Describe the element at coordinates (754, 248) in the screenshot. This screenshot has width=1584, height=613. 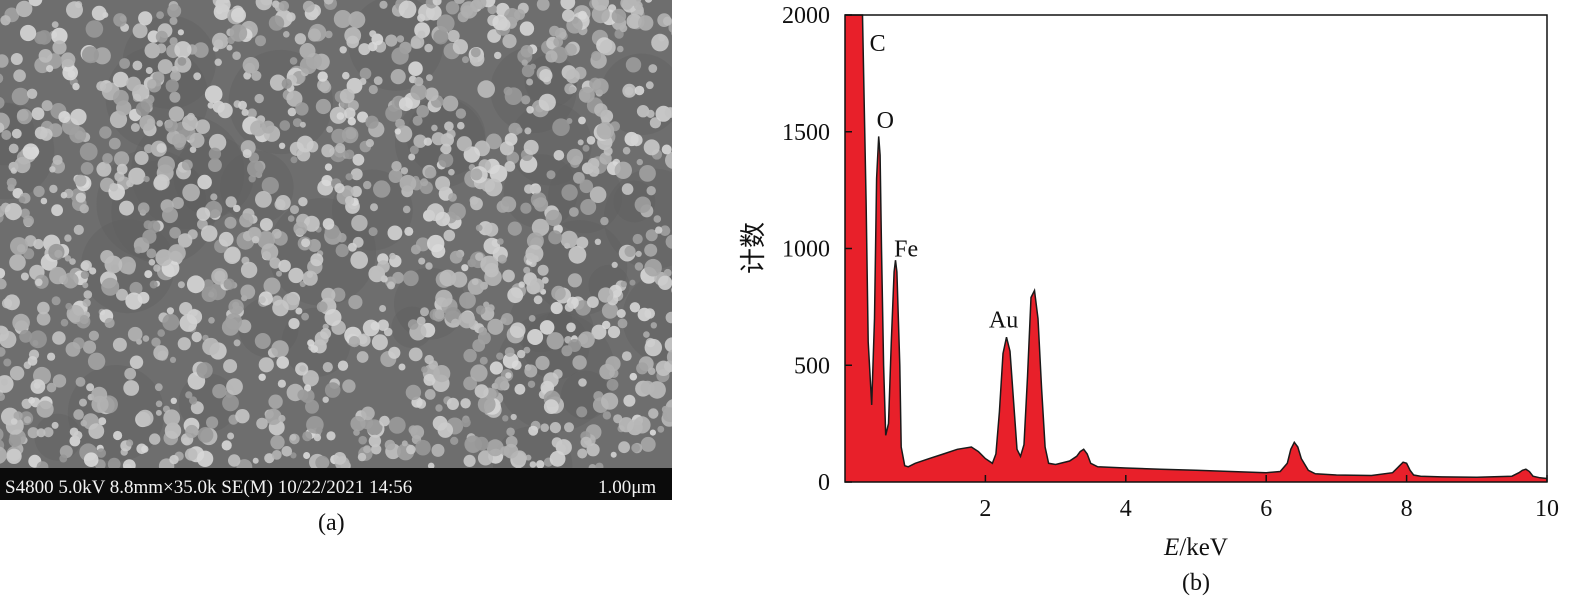
I see `y-axis-label: 计数` at that location.